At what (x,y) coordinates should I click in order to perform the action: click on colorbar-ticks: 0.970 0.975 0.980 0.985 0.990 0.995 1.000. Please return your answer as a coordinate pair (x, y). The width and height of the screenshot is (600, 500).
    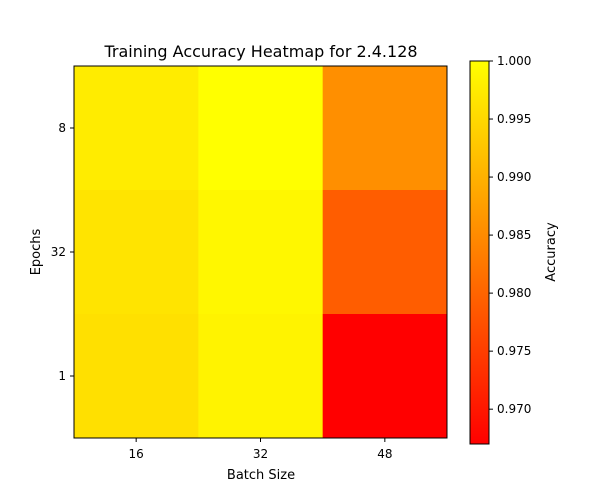
    Looking at the image, I should click on (510, 235).